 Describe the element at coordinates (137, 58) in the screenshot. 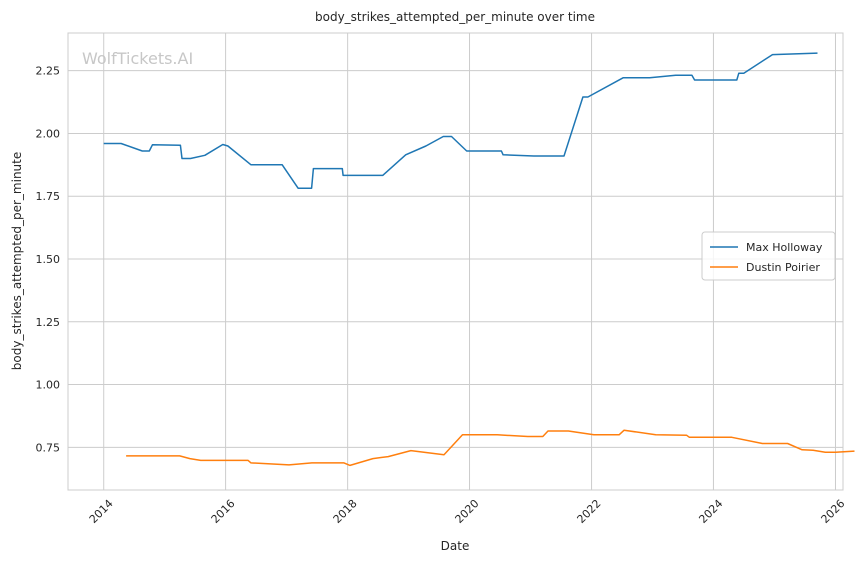

I see `watermark: WolfTickets.AI` at that location.